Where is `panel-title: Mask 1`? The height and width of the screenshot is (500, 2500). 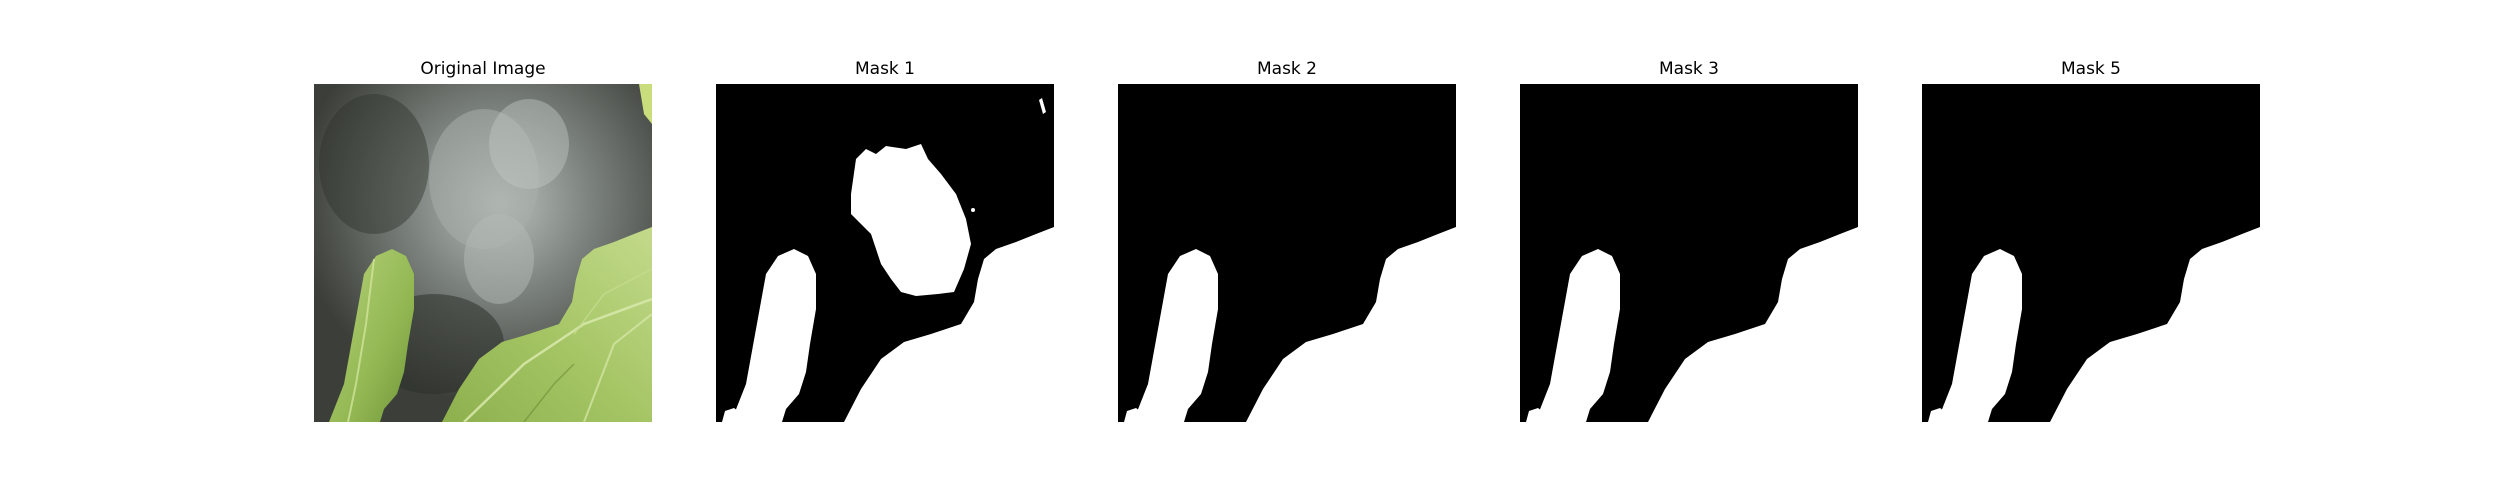
panel-title: Mask 1 is located at coordinates (884, 69).